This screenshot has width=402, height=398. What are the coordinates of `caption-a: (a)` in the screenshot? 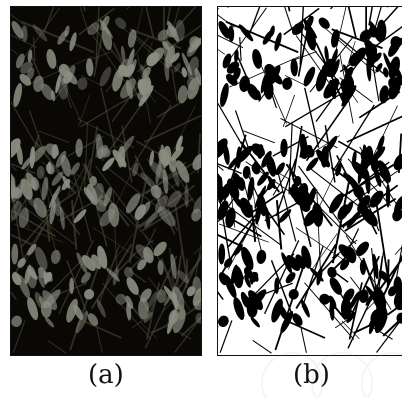 It's located at (106, 375).